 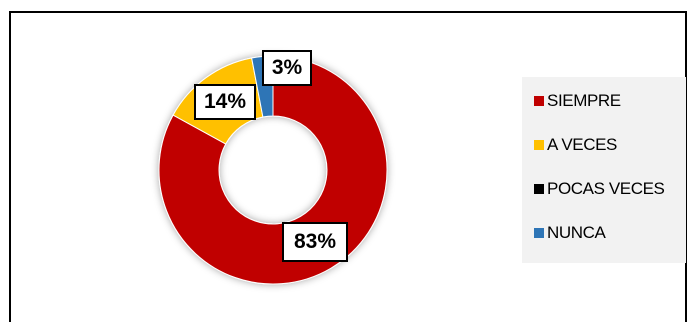 What do you see at coordinates (539, 101) in the screenshot?
I see `legend-swatch-siempre` at bounding box center [539, 101].